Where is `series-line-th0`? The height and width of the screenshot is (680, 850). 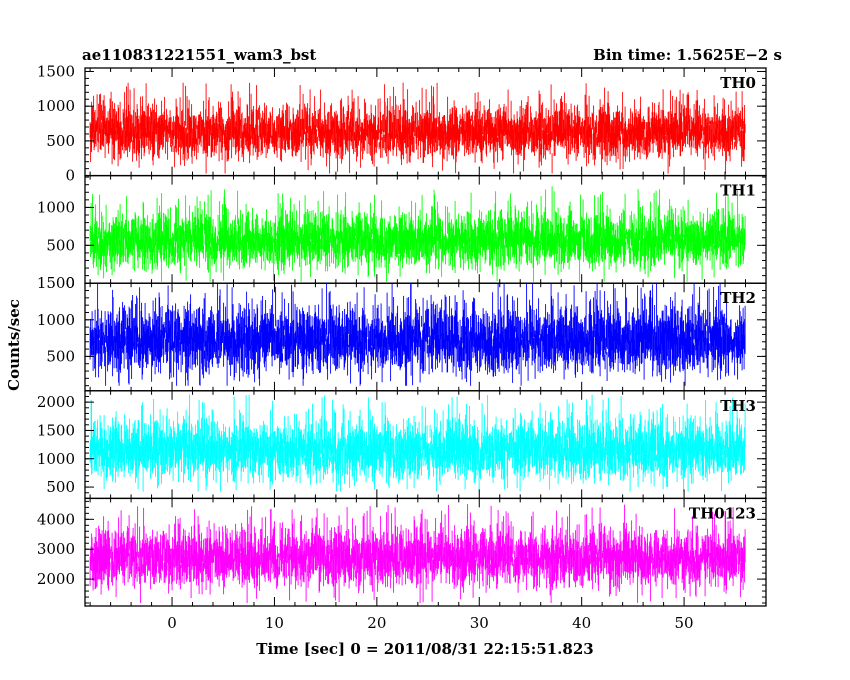 series-line-th0 is located at coordinates (417, 128).